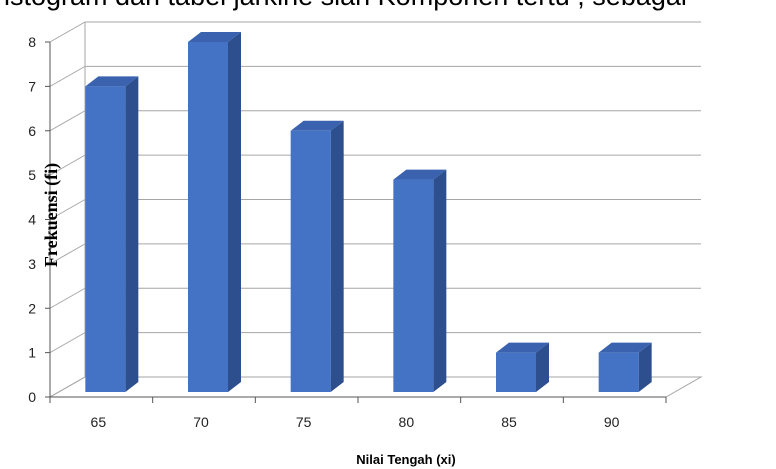 Image resolution: width=776 pixels, height=469 pixels. Describe the element at coordinates (32, 220) in the screenshot. I see `y-tick-label: 4` at that location.